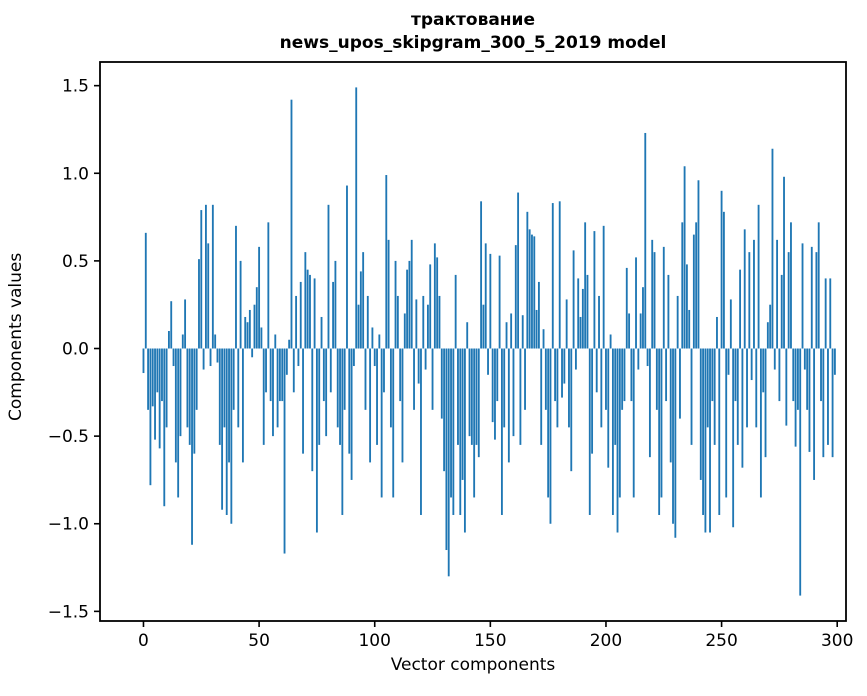  I want to click on y-tick-label: −1.5, so click(68, 612).